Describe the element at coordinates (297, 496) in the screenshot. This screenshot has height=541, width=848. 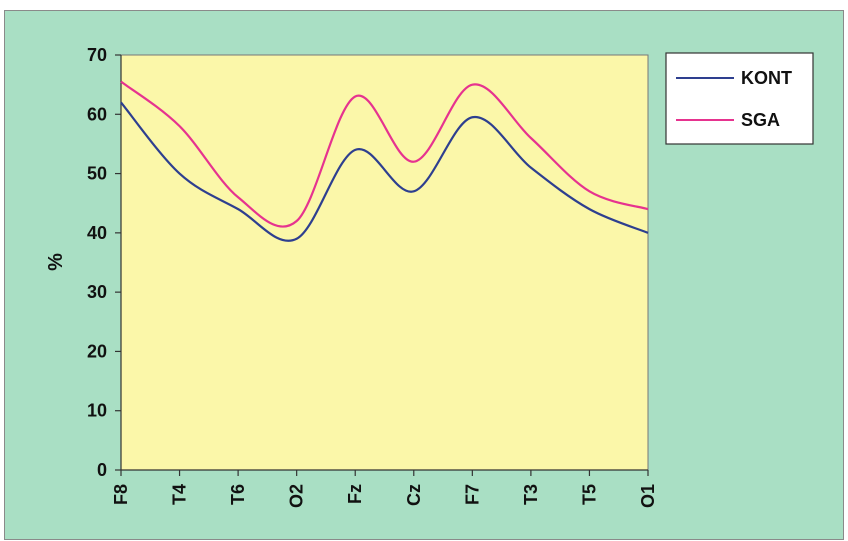
I see `x-tick-label: O2` at that location.